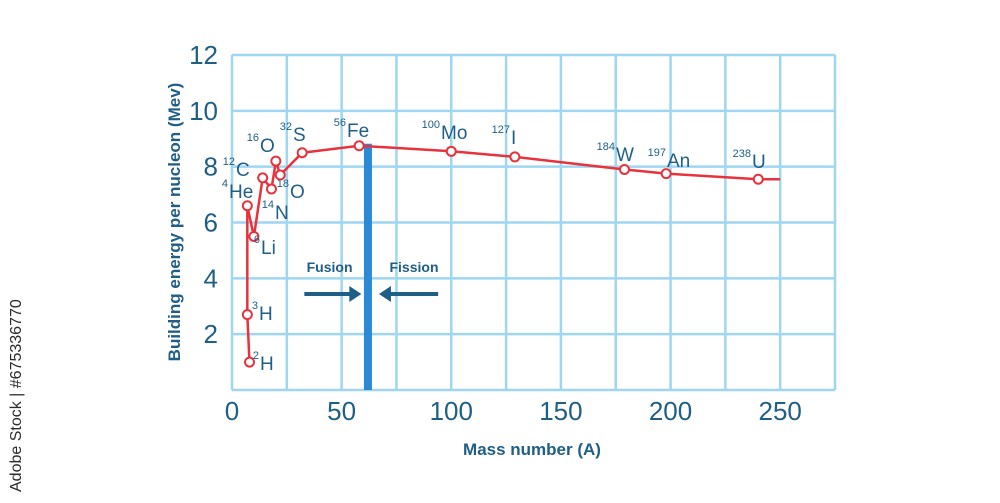  What do you see at coordinates (283, 184) in the screenshot?
I see `isotope-mass-number: 18` at bounding box center [283, 184].